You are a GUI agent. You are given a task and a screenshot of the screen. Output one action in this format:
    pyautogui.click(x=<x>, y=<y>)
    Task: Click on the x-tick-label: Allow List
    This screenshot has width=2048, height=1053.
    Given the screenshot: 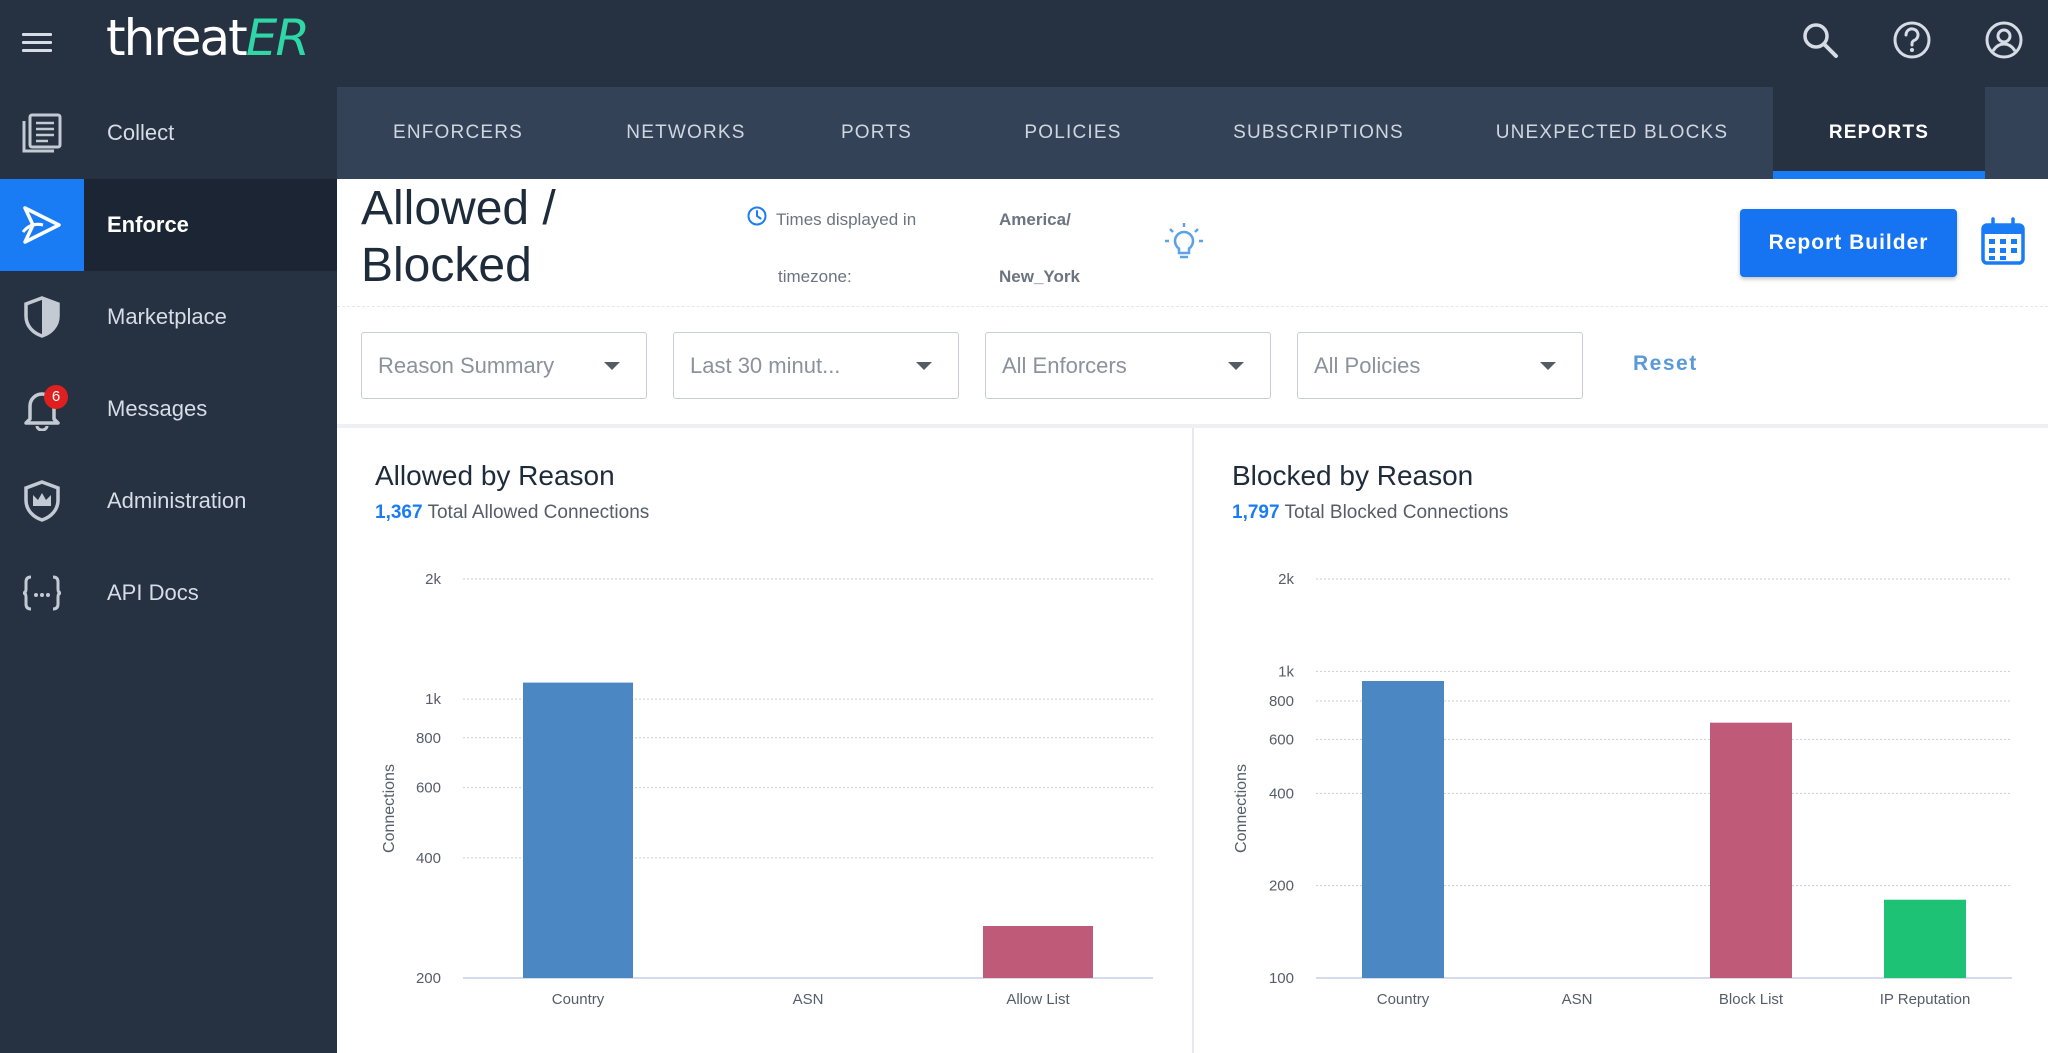 What is the action you would take?
    pyautogui.click(x=1038, y=999)
    